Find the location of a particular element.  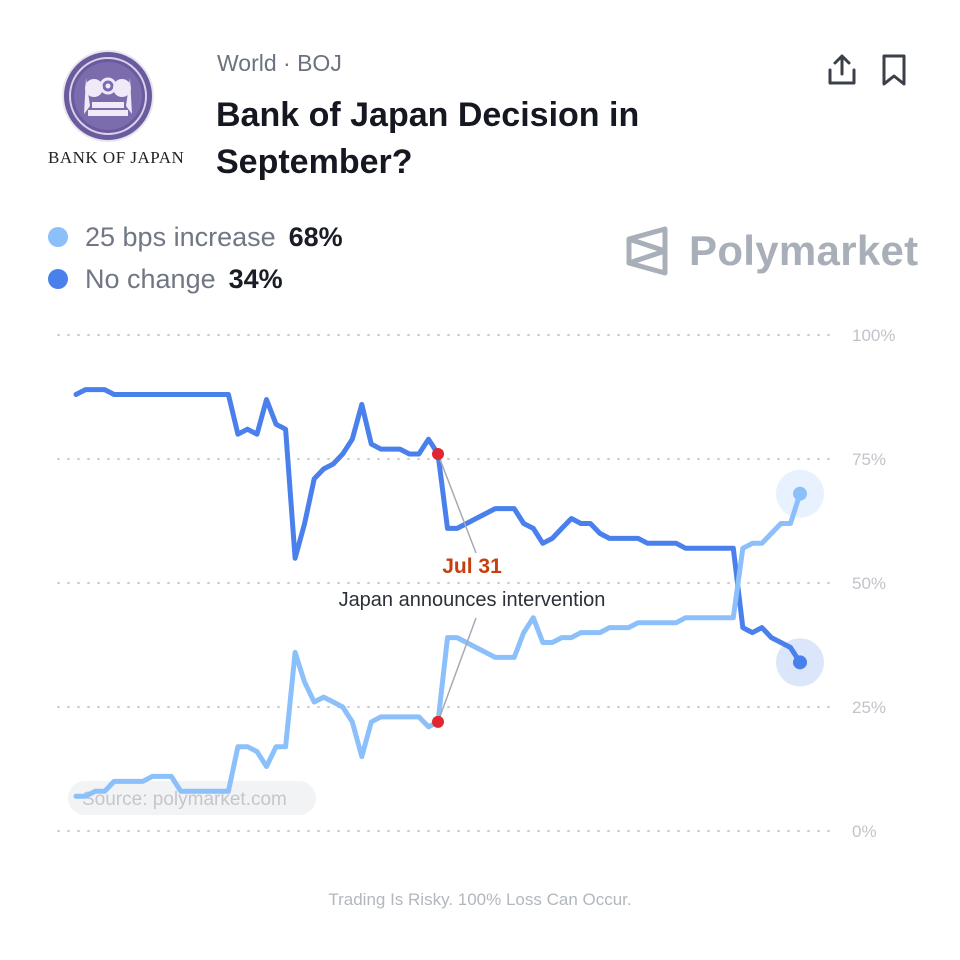

chart-legend: 25 bps increase 68% No change 34% is located at coordinates (195, 258).